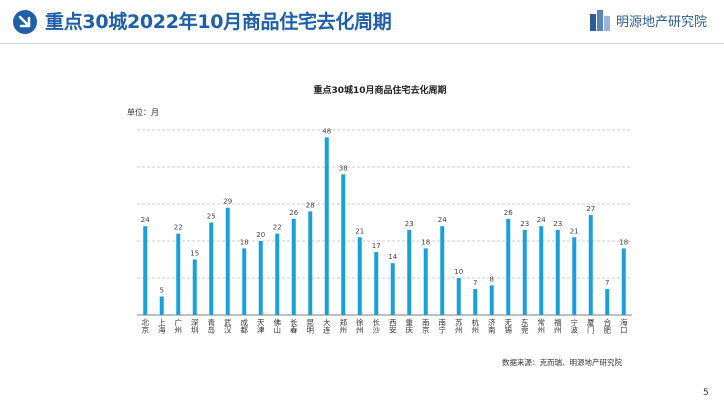  Describe the element at coordinates (392, 257) in the screenshot. I see `data-label: 14` at that location.